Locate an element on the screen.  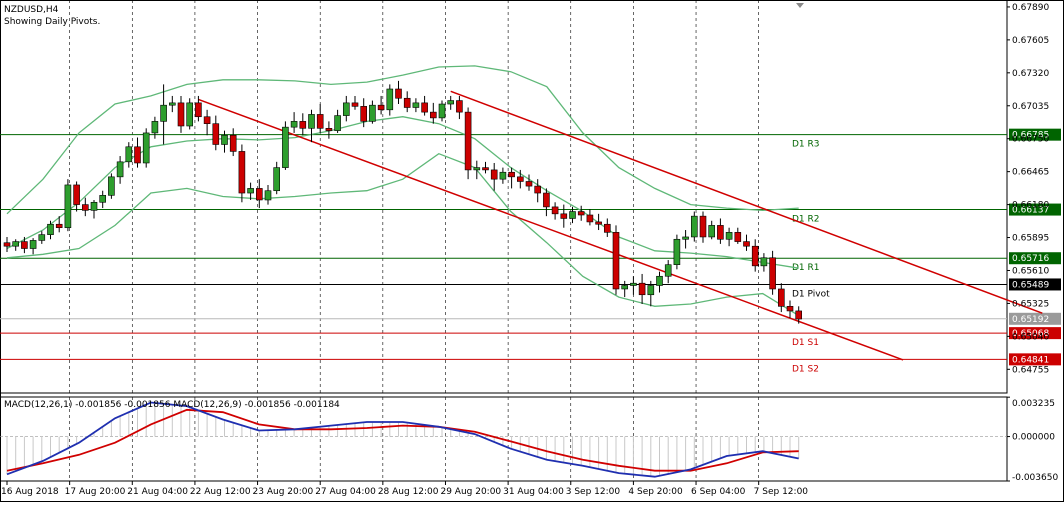
time-tick-label: 31 Aug 04:00 is located at coordinates (533, 492).